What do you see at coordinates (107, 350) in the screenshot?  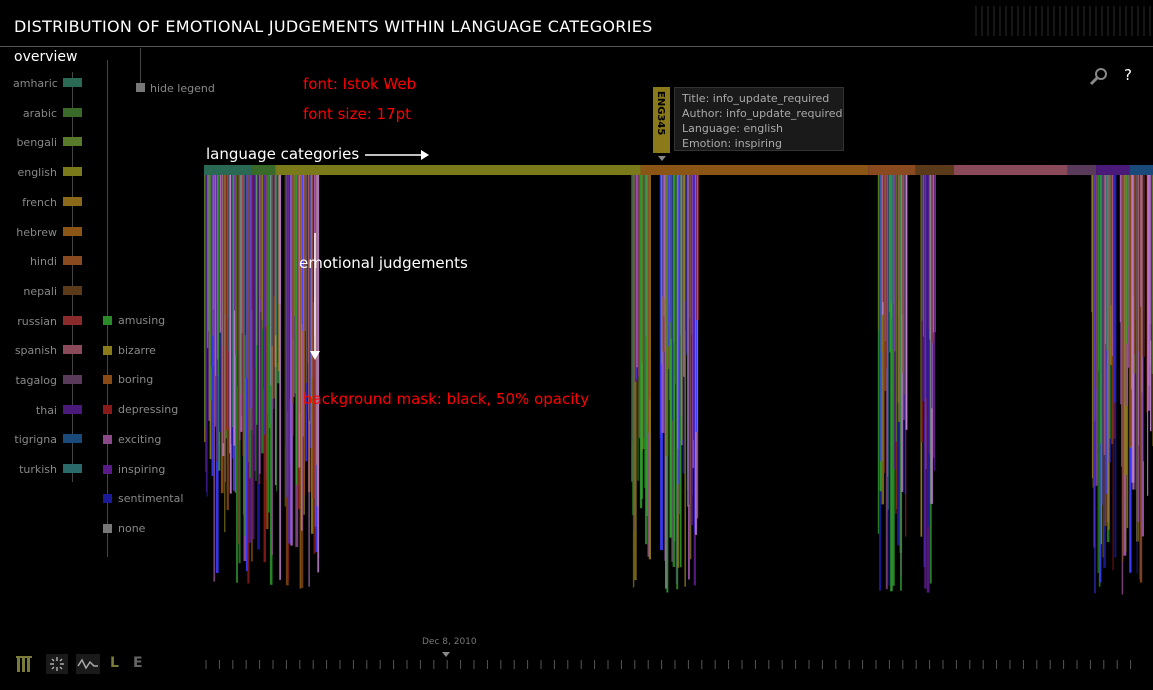 I see `emotion-swatch-bizarre` at bounding box center [107, 350].